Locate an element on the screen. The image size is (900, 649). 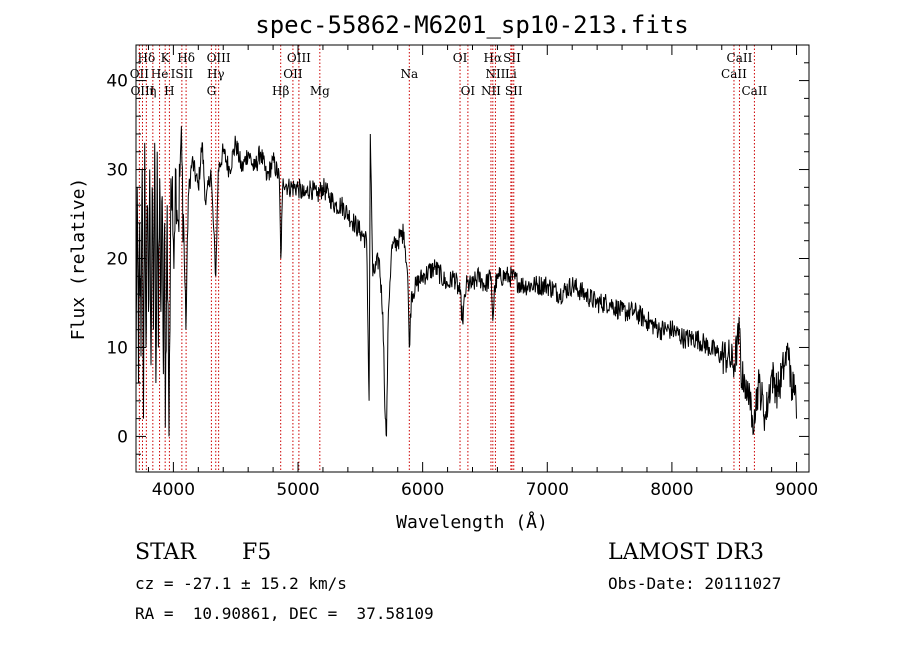
line-label-24: OI is located at coordinates (468, 91).